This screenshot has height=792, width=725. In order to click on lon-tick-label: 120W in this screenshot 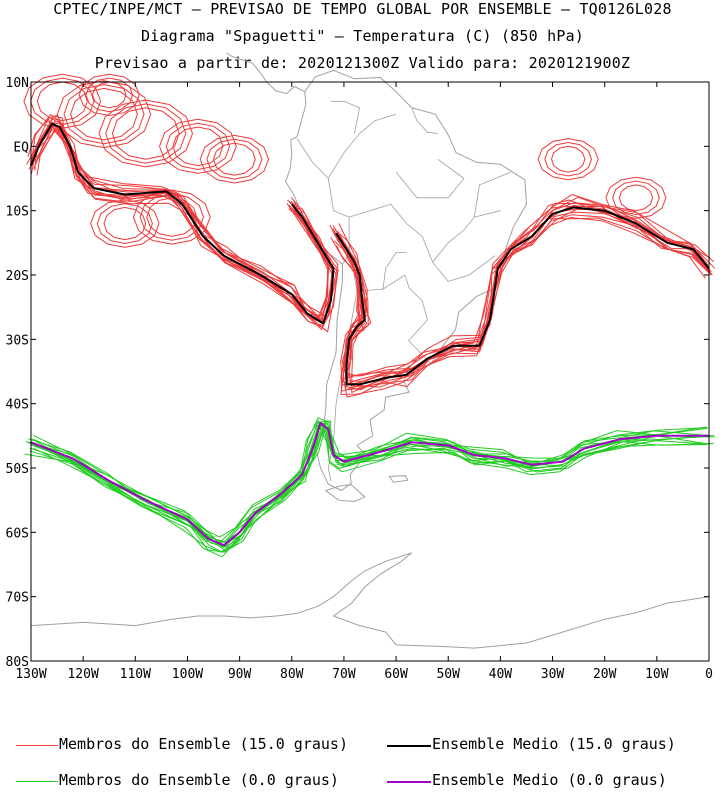, I will do `click(82, 674)`.